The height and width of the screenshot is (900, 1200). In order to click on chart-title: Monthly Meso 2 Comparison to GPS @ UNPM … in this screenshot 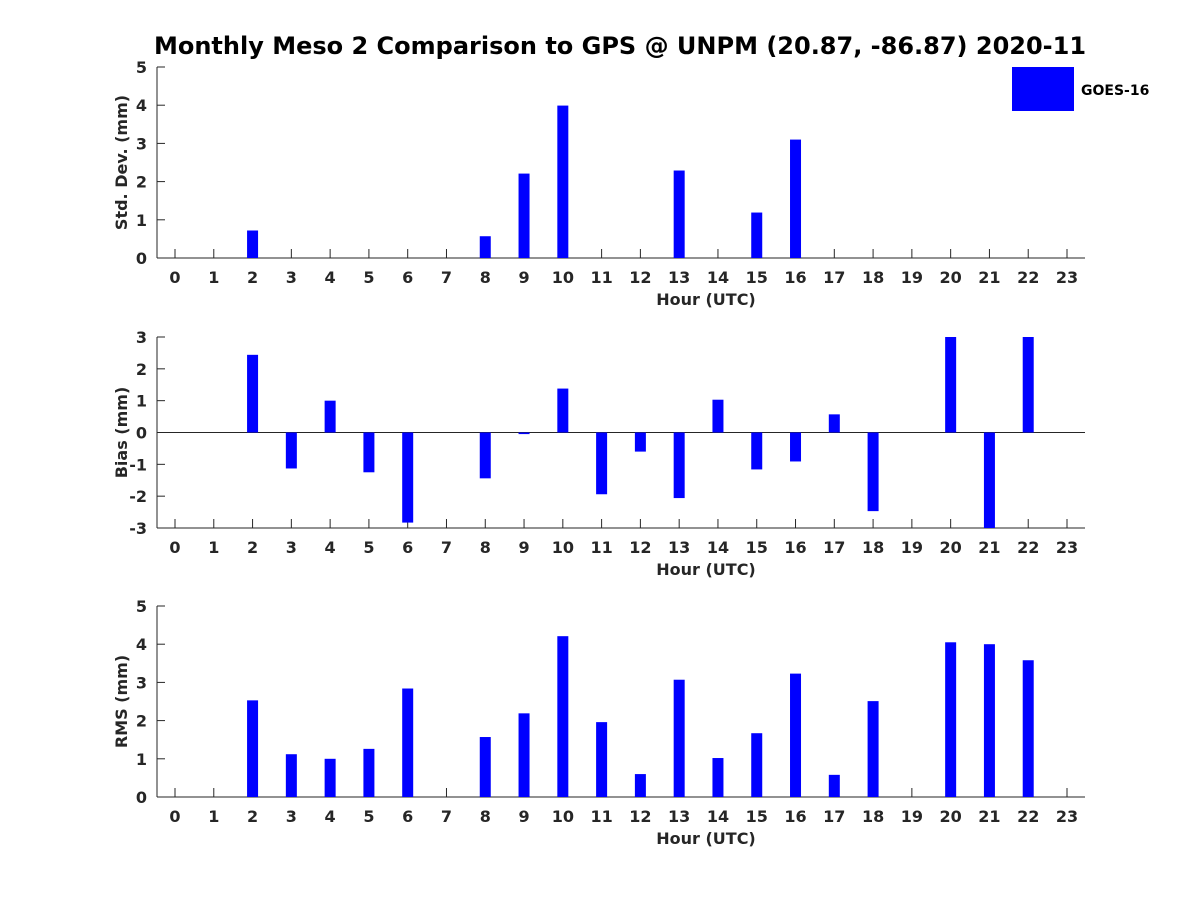, I will do `click(620, 46)`.